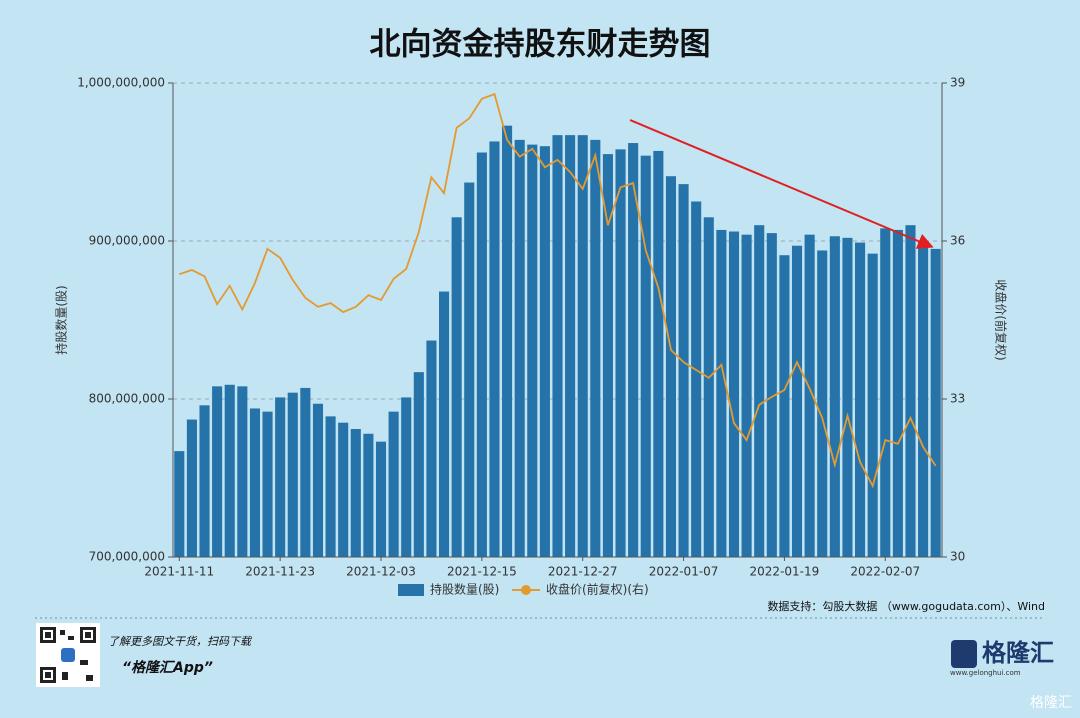 Image resolution: width=1080 pixels, height=718 pixels. What do you see at coordinates (61, 319) in the screenshot?
I see `y-axis-label: 持股数量(股)` at bounding box center [61, 319].